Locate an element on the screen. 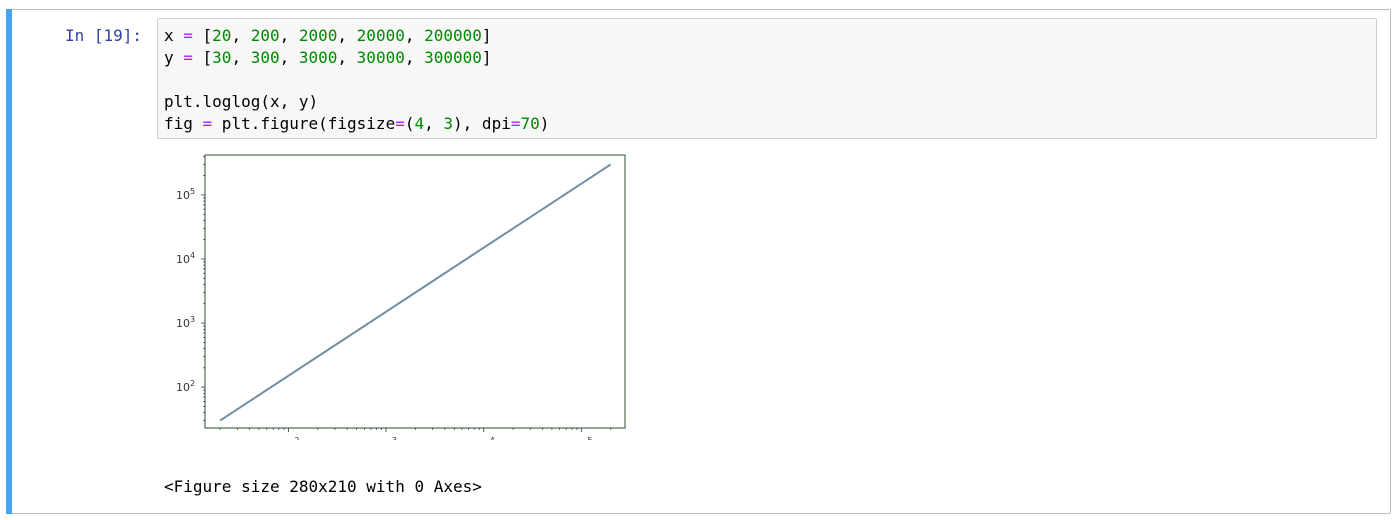 The height and width of the screenshot is (520, 1400). code-number: 3000 is located at coordinates (318, 57).